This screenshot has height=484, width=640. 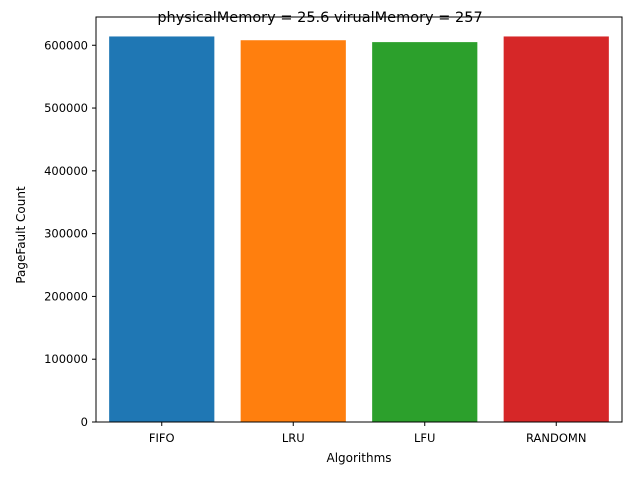 I want to click on y-tick-label: 500000, so click(x=66, y=108).